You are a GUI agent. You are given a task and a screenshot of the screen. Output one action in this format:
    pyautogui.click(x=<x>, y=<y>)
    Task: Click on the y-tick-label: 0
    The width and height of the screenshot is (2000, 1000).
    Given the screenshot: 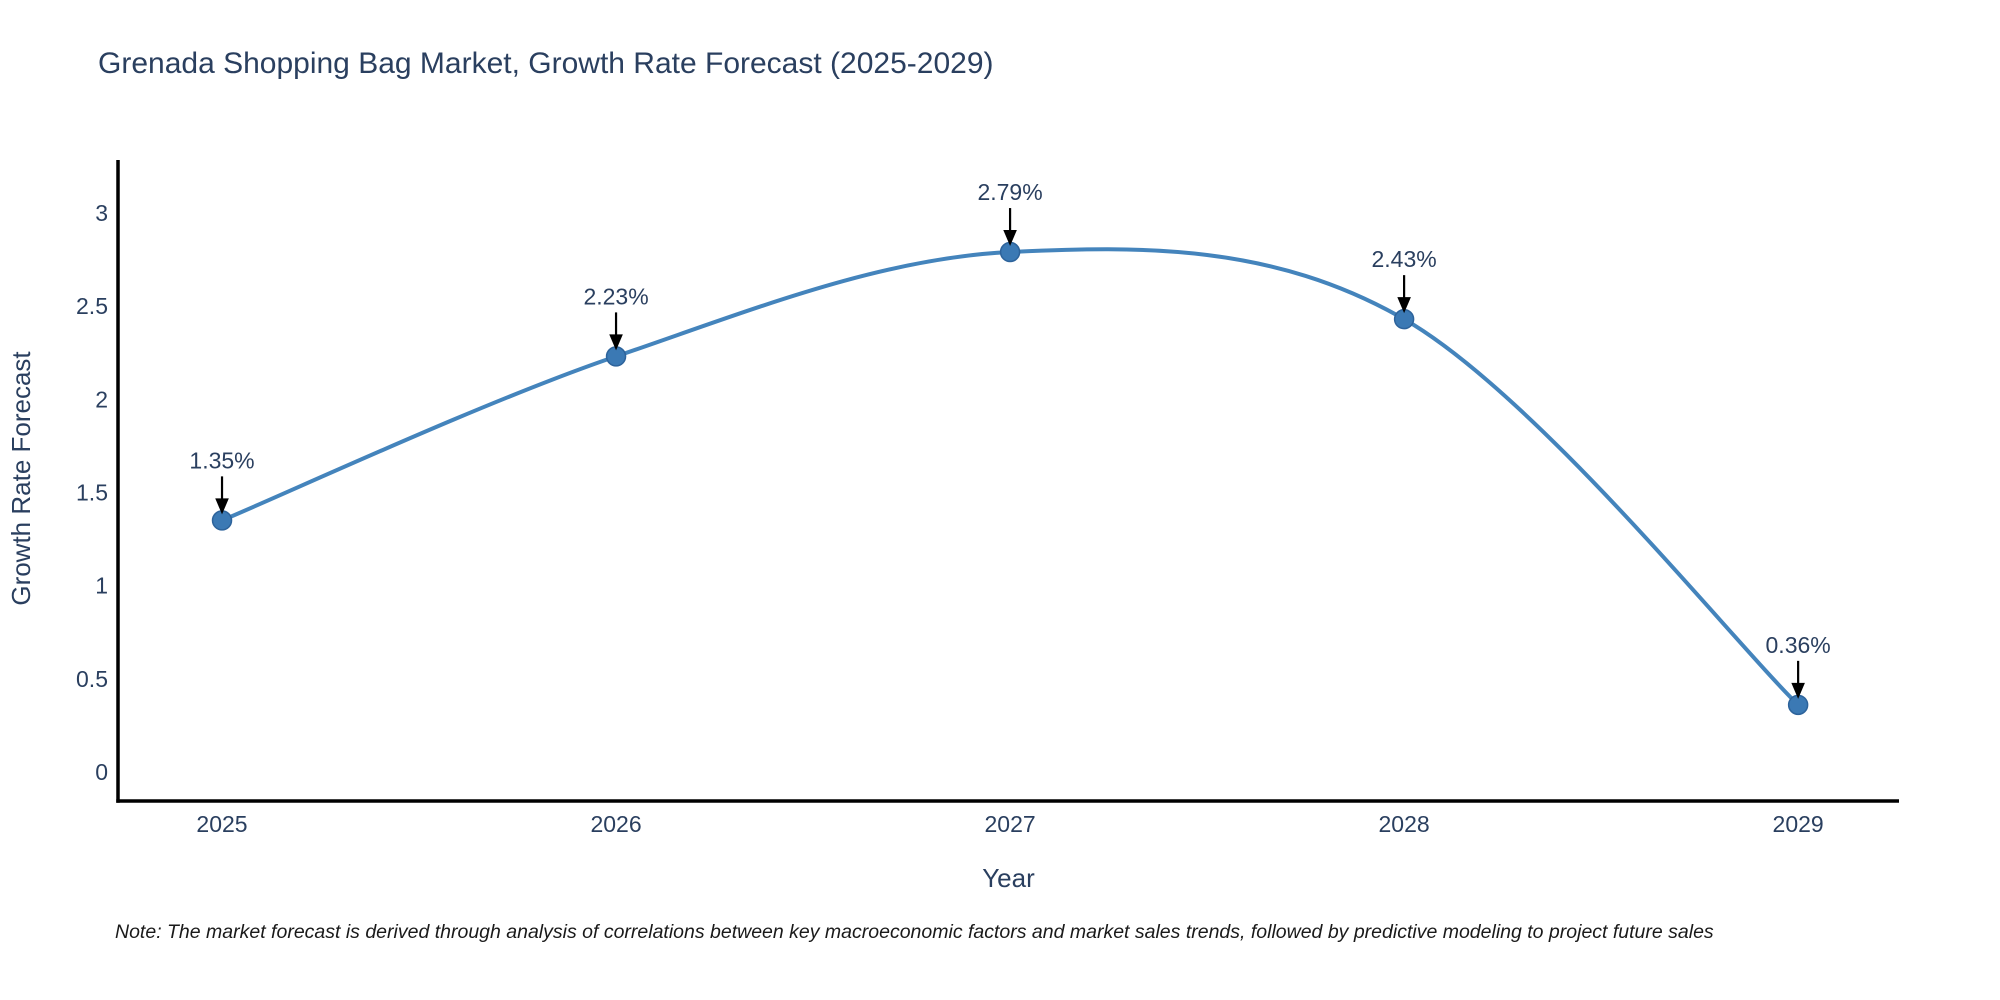 What is the action you would take?
    pyautogui.click(x=101, y=772)
    